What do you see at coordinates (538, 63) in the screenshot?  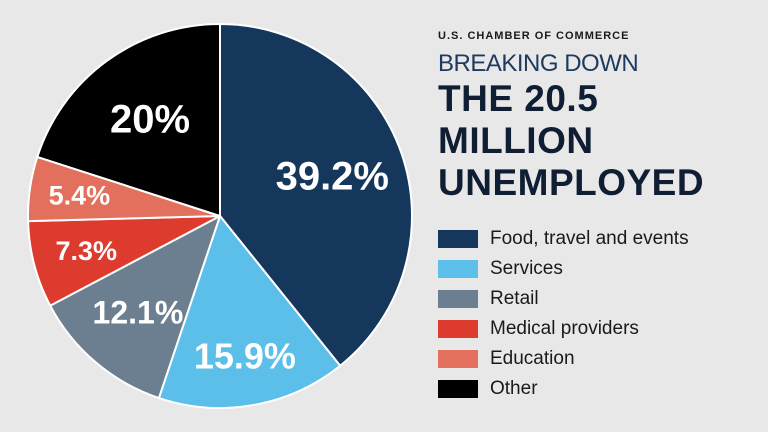 I see `chart-subtitle: BREAKING DOWN` at bounding box center [538, 63].